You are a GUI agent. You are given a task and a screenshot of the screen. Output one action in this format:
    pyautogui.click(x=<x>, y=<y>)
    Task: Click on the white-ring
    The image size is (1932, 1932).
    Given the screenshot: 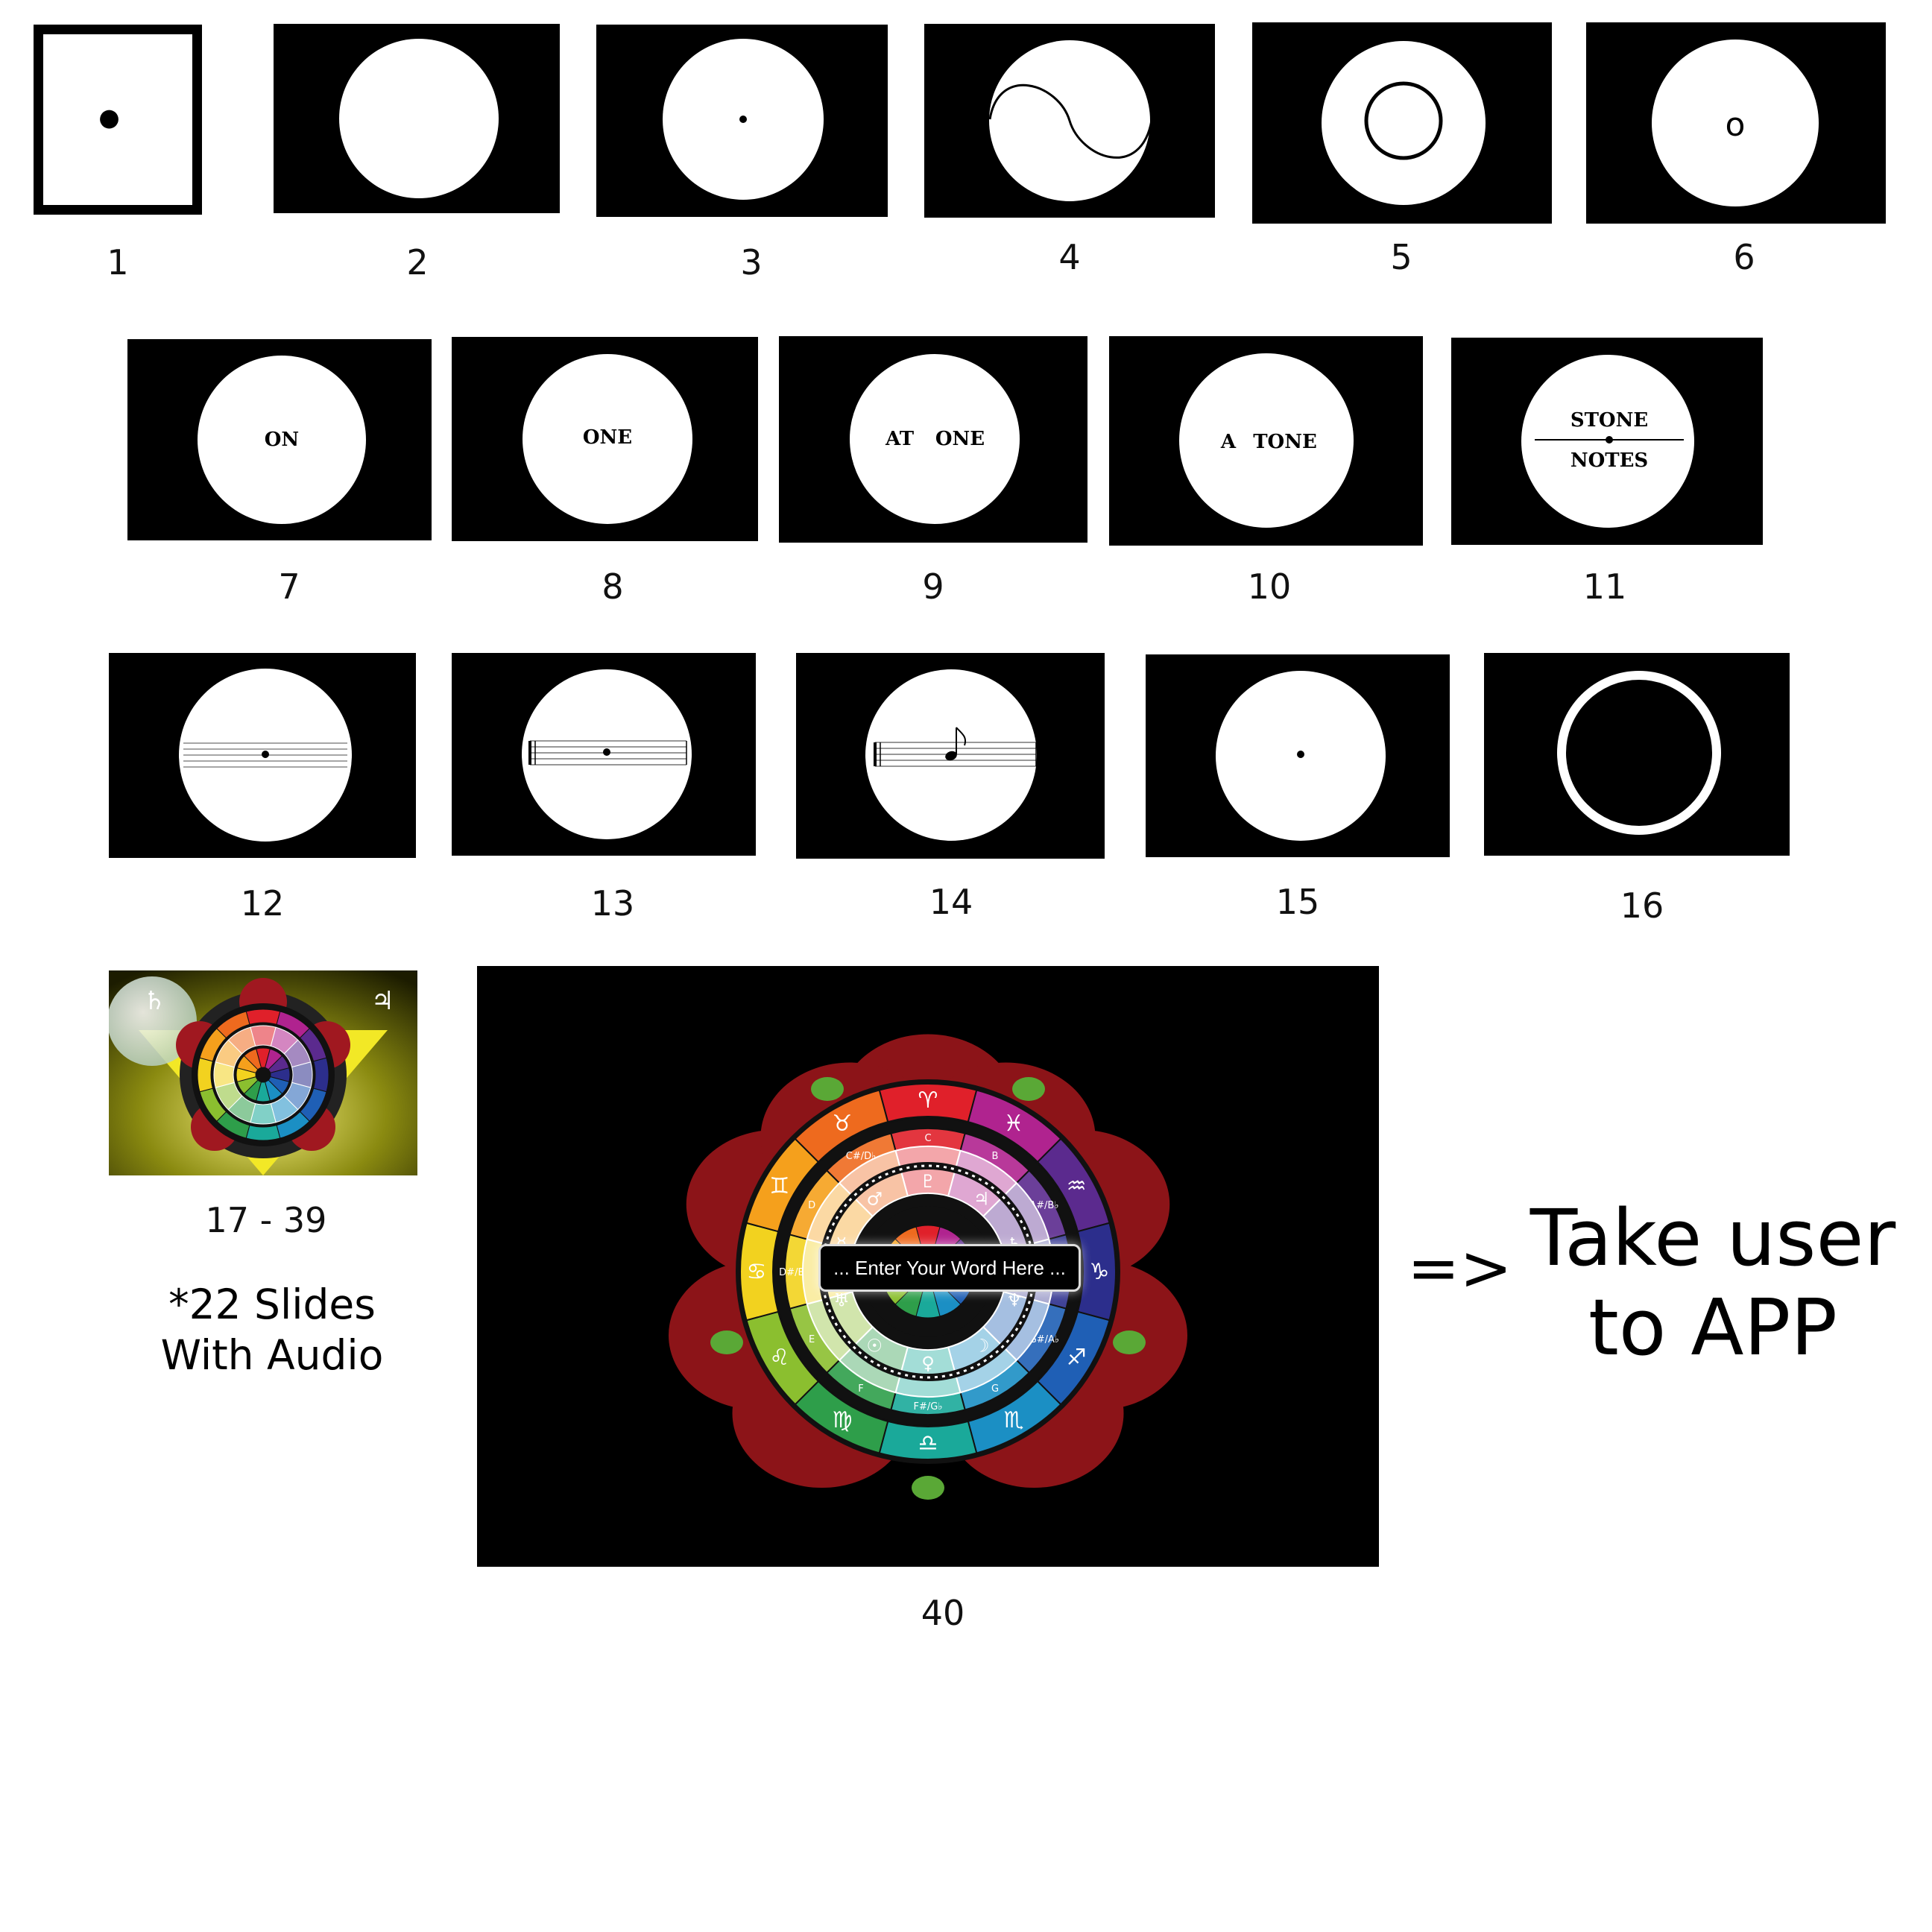 What is the action you would take?
    pyautogui.click(x=1639, y=753)
    